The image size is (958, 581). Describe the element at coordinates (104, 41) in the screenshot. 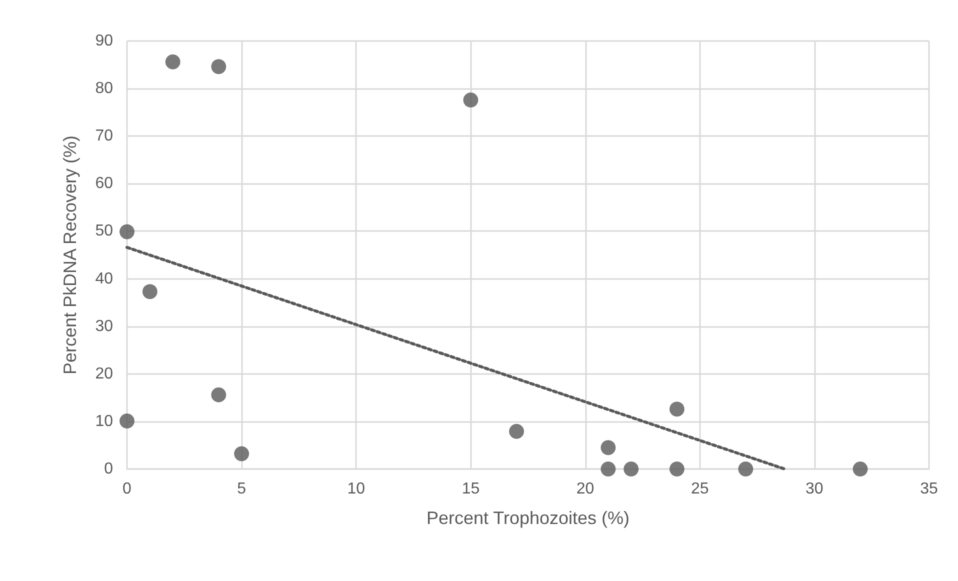

I see `y-tick-label: 90` at that location.